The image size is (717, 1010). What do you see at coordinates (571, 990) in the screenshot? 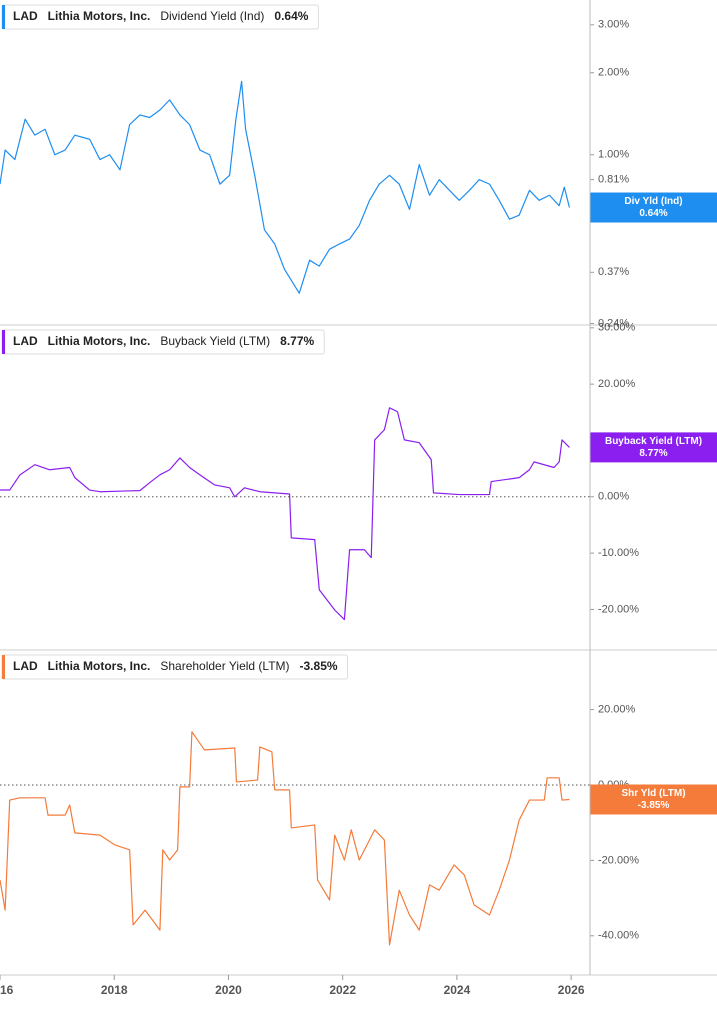
I see `x-tick-label: 2026` at bounding box center [571, 990].